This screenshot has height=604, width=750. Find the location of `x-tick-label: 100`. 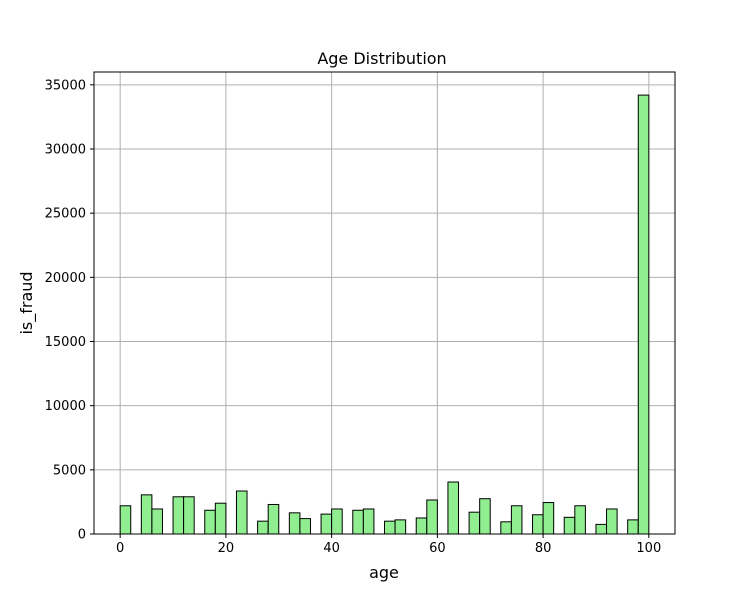

x-tick-label: 100 is located at coordinates (648, 548).